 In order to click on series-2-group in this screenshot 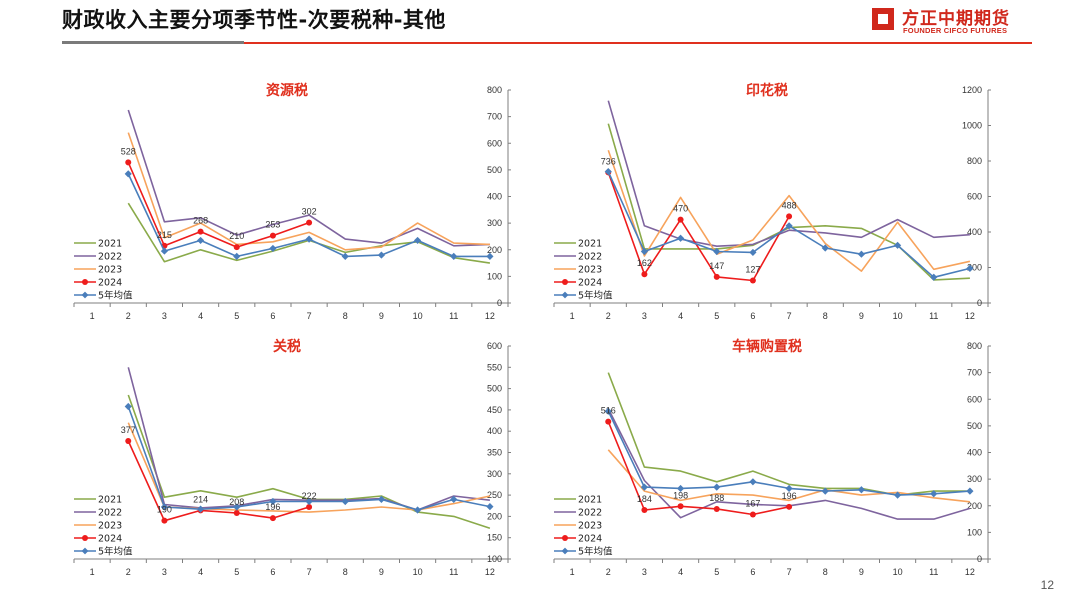, I will do `click(308, 191)`.